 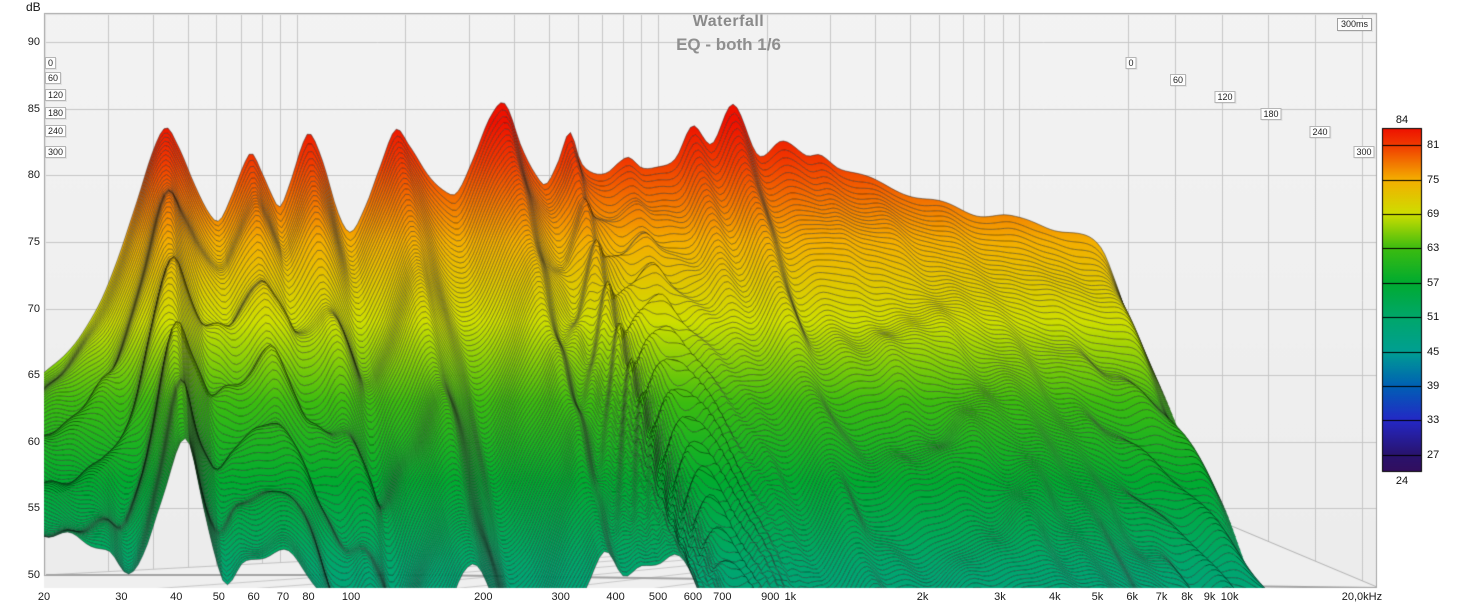 I want to click on time-tick-right: 180, so click(x=1271, y=114).